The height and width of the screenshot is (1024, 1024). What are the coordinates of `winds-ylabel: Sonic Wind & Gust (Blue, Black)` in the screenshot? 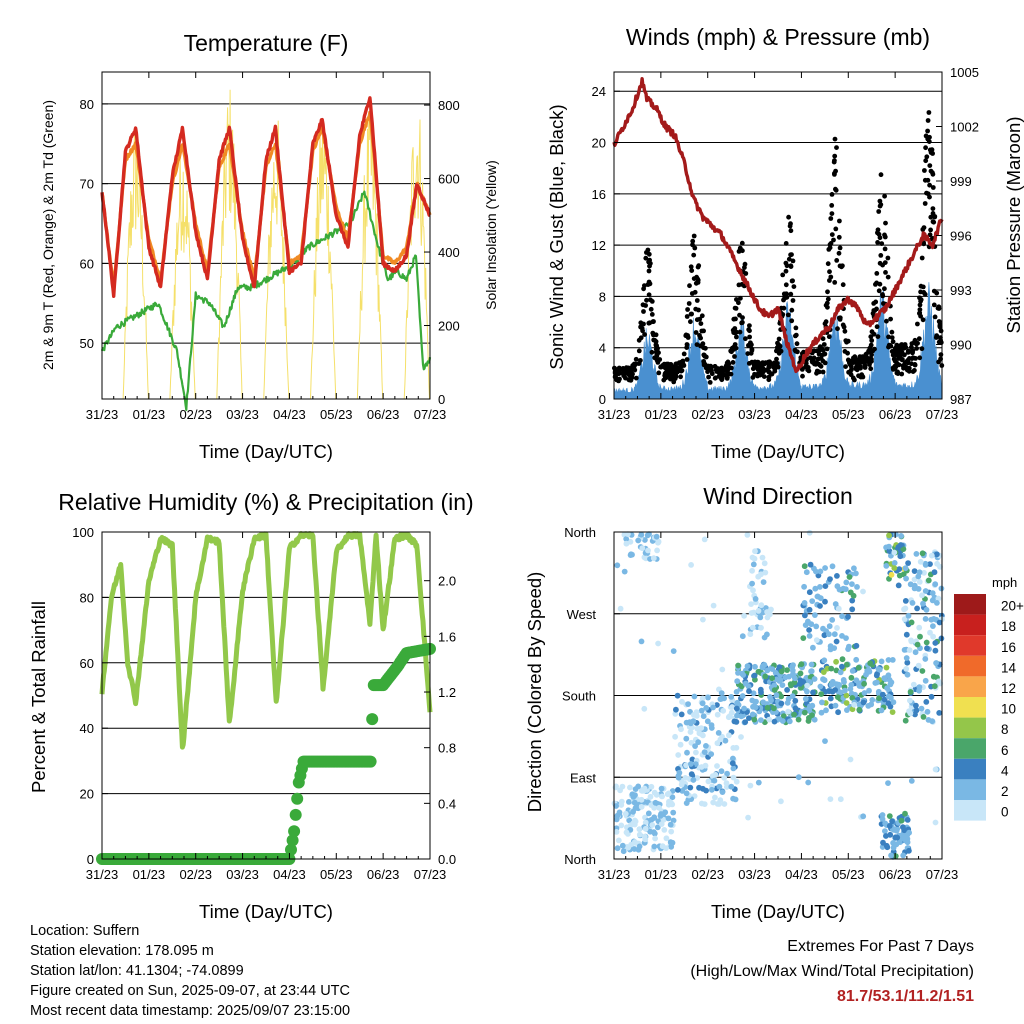 It's located at (556, 236).